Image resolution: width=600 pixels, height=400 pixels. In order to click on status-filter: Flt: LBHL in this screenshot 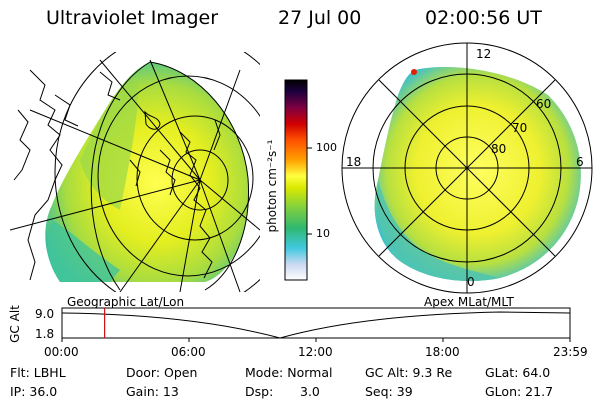, I will do `click(38, 372)`.